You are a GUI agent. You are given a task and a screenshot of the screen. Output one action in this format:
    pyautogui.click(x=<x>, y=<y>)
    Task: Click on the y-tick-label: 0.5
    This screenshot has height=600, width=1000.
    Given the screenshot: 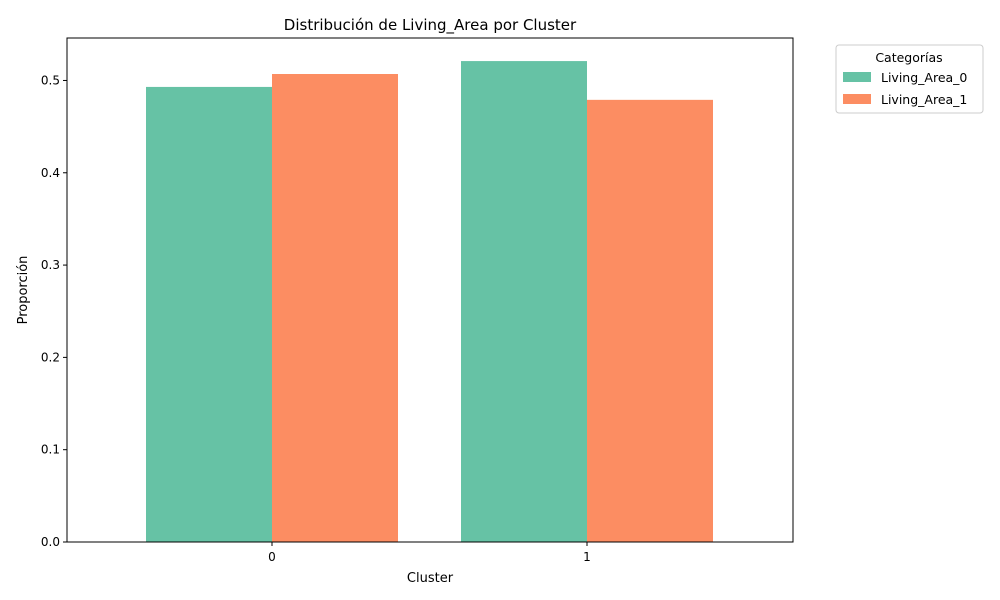 What is the action you would take?
    pyautogui.click(x=50, y=80)
    